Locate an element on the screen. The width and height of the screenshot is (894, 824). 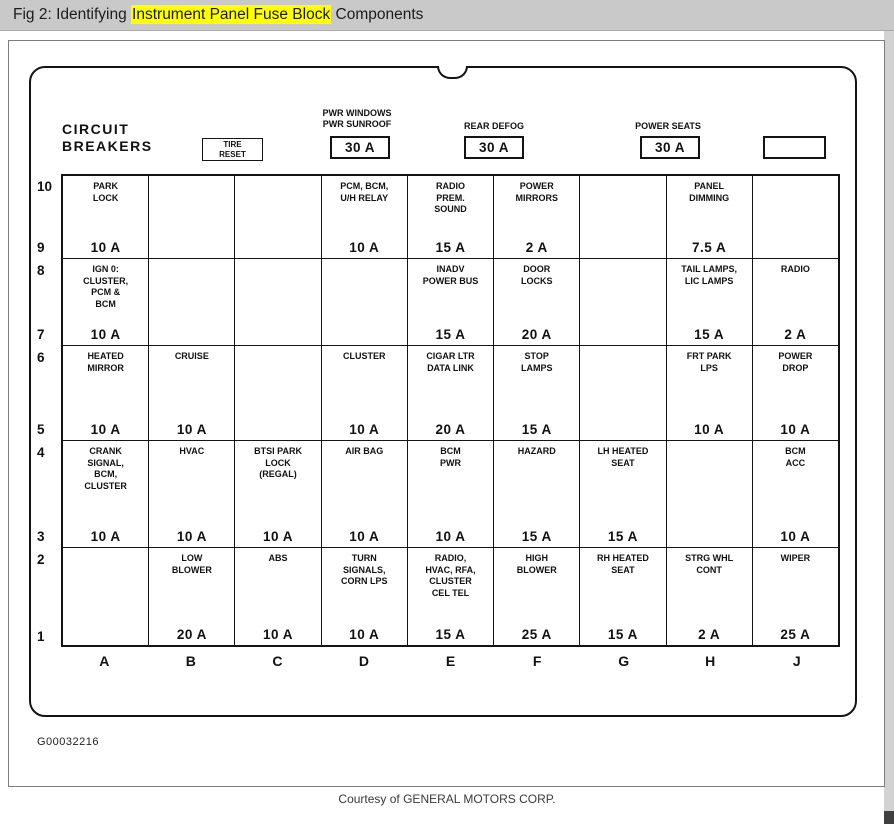
fuse-cell-G6 is located at coordinates (623, 393).